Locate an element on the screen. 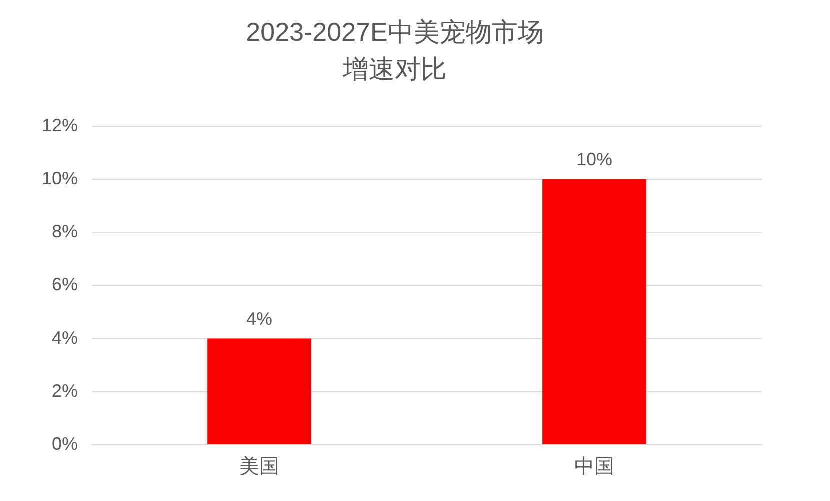 Image resolution: width=830 pixels, height=501 pixels. y-tick-label: 2% is located at coordinates (65, 390).